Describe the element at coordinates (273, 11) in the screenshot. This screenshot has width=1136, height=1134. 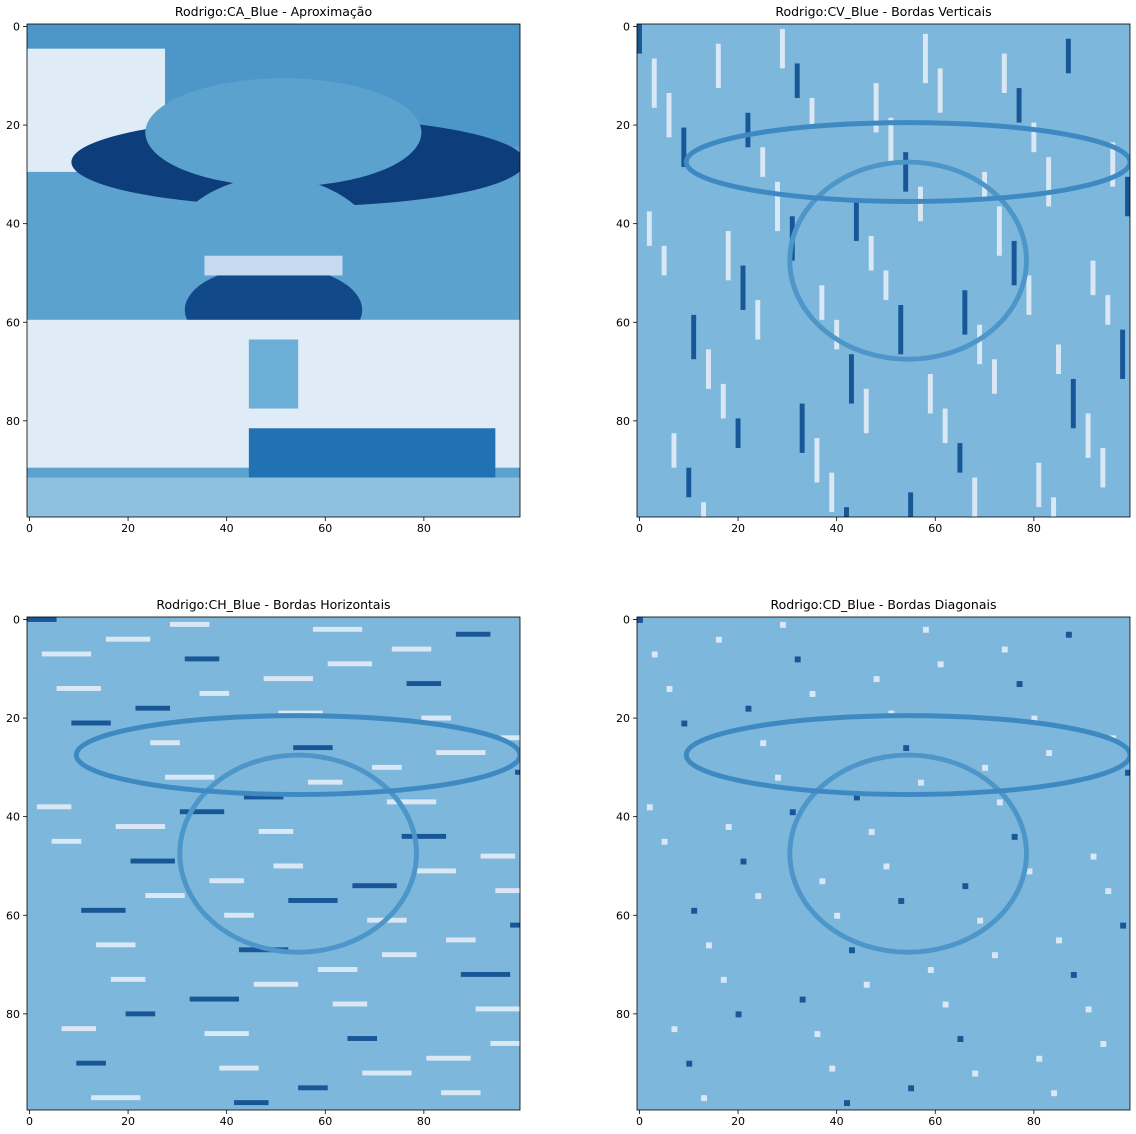
I see `panel-title: Rodrigo:CA_Blue - Aproximação` at that location.